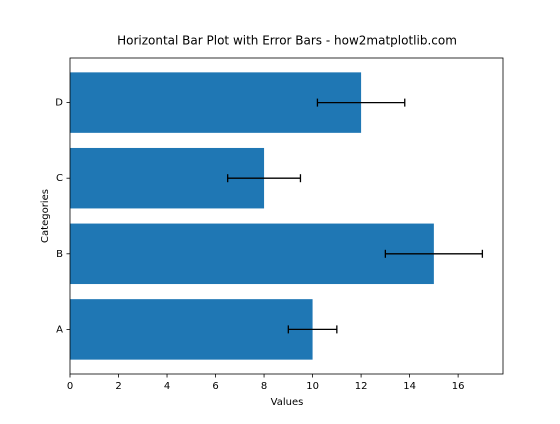  What do you see at coordinates (167, 386) in the screenshot?
I see `x-tick-label: 4` at bounding box center [167, 386].